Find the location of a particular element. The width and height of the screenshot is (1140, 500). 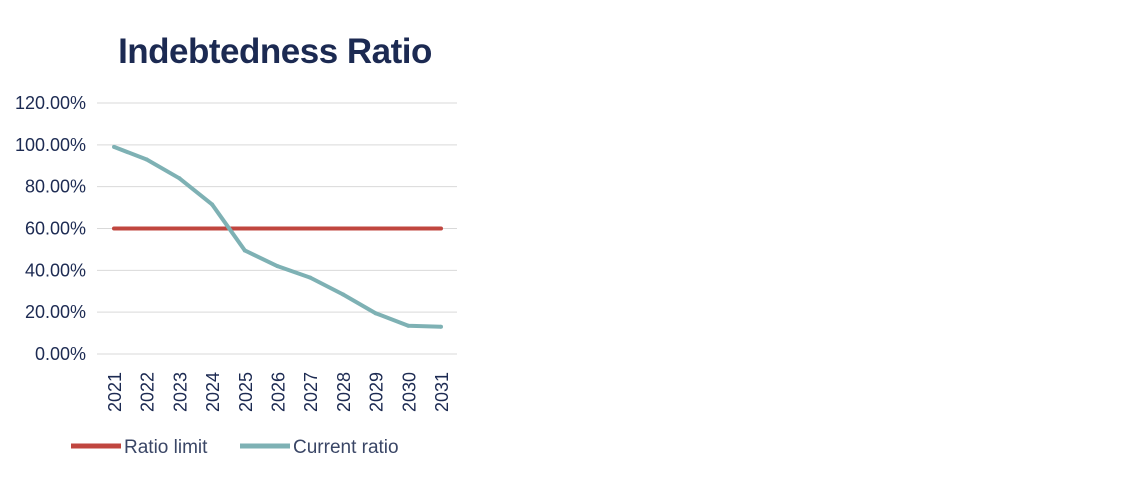

x-tick-label: 2021 is located at coordinates (115, 392).